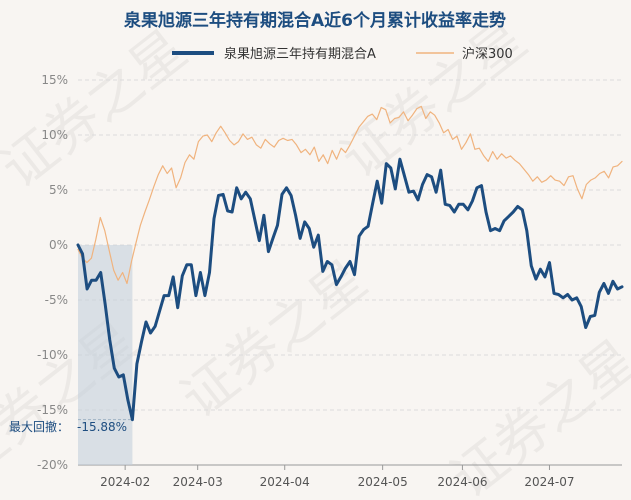 This screenshot has height=500, width=631. Describe the element at coordinates (198, 482) in the screenshot. I see `x-tick-label: 2024-03` at that location.